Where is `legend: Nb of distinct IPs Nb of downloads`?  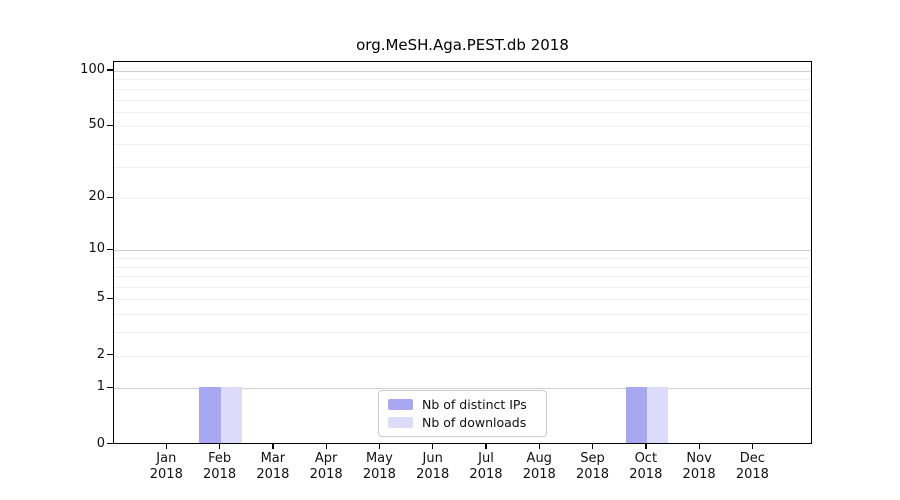
legend: Nb of distinct IPs Nb of downloads is located at coordinates (462, 413).